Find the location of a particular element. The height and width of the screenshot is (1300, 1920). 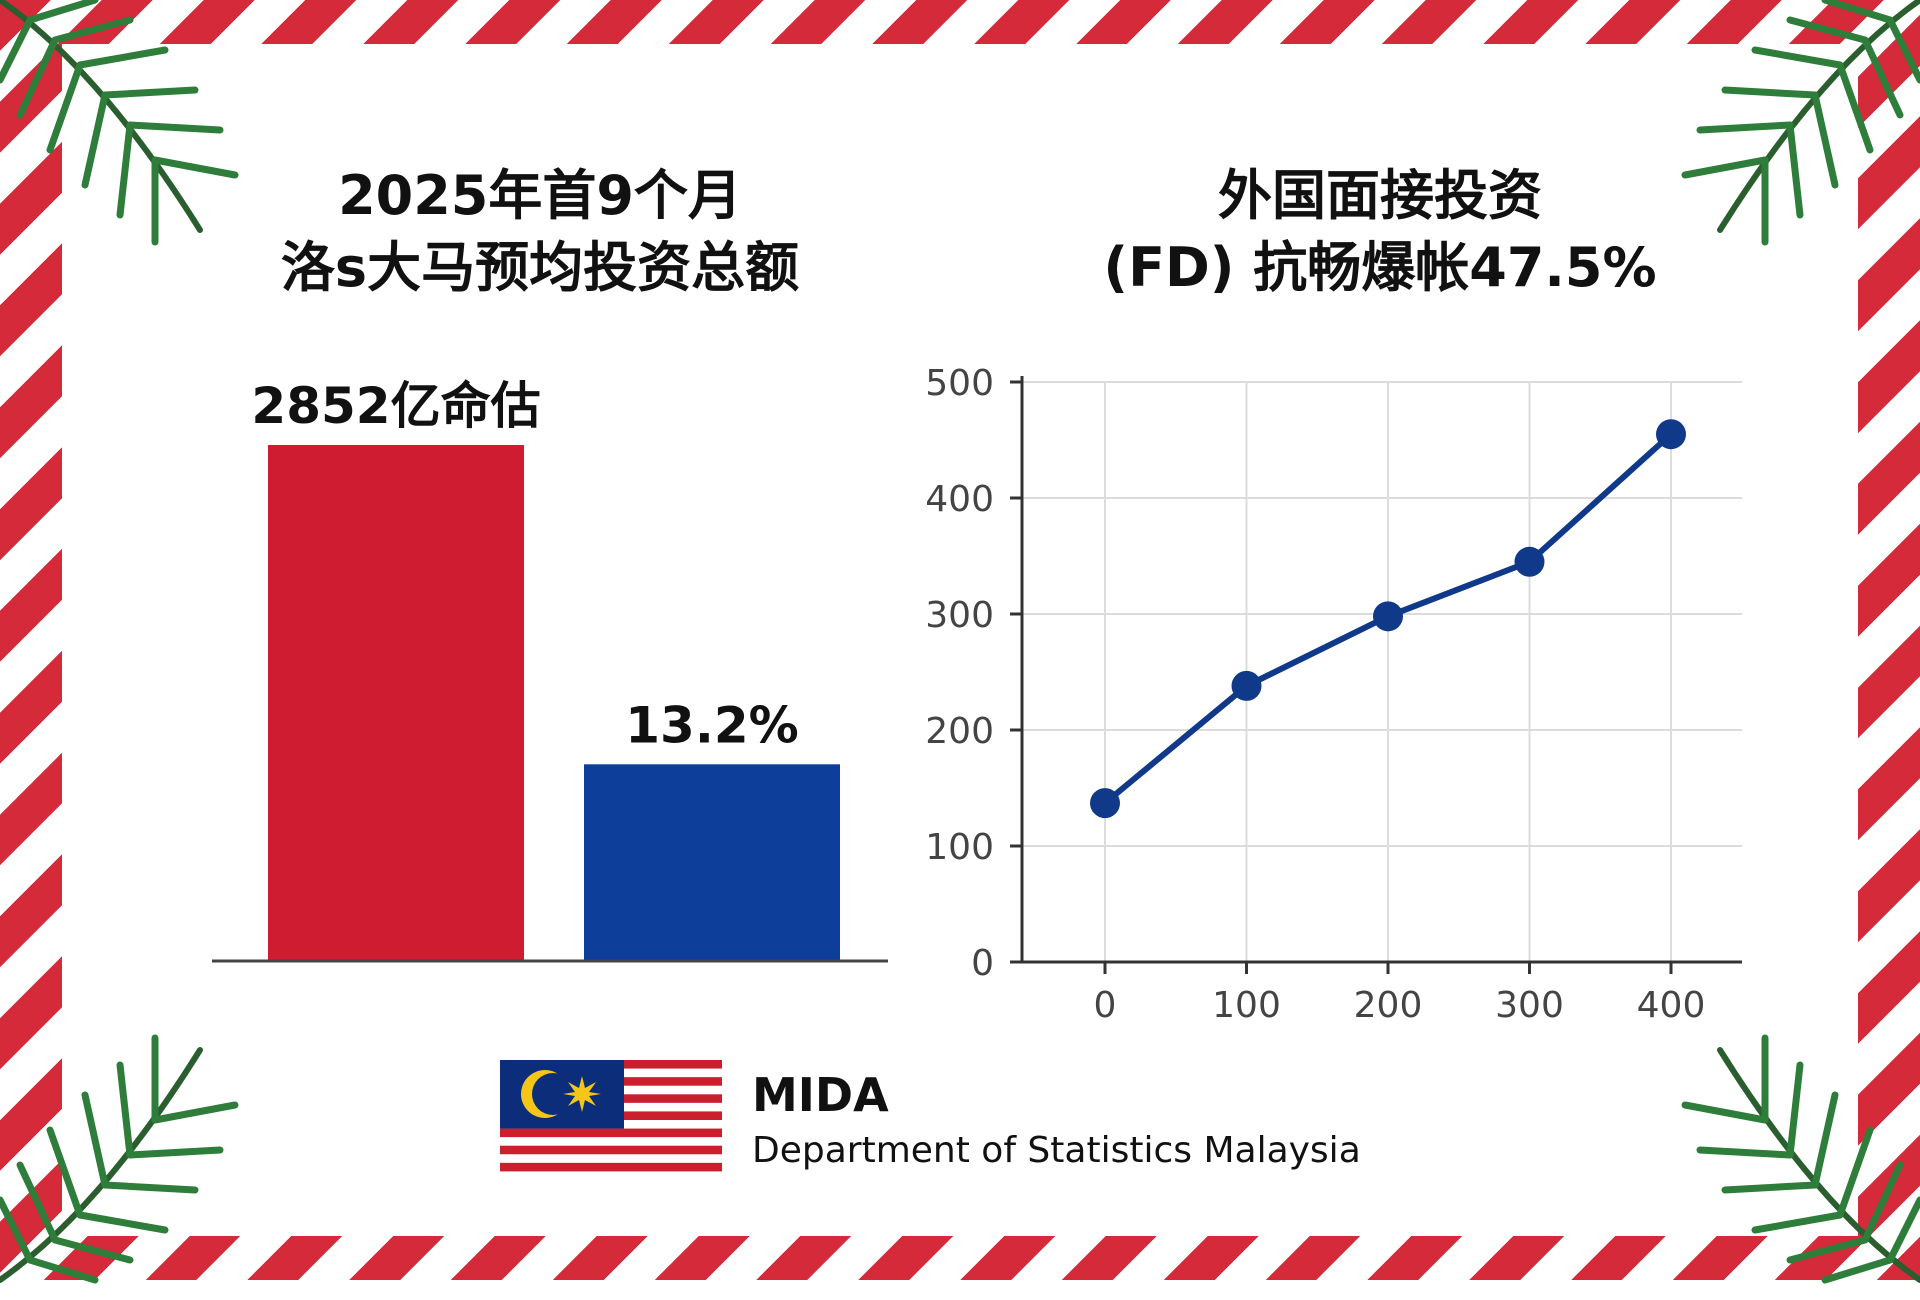

bar-value-label: 2852亿命估 is located at coordinates (395, 406).